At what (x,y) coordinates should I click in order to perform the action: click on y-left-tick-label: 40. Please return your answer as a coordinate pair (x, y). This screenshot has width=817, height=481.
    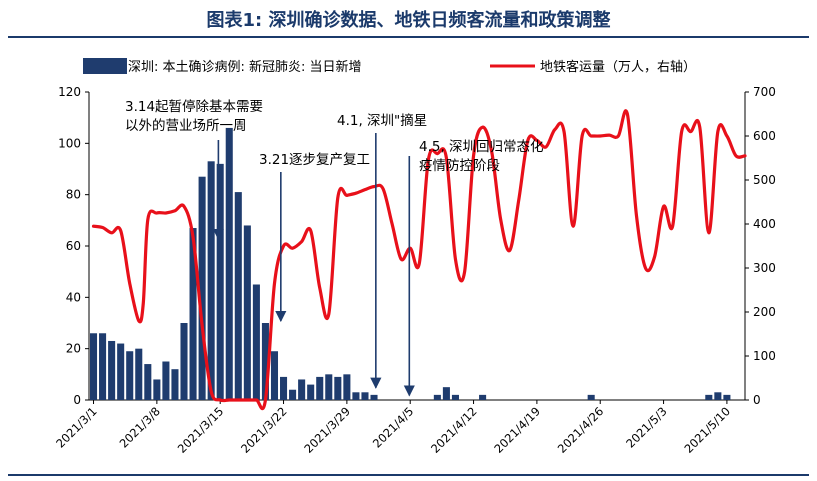
    Looking at the image, I should click on (73, 297).